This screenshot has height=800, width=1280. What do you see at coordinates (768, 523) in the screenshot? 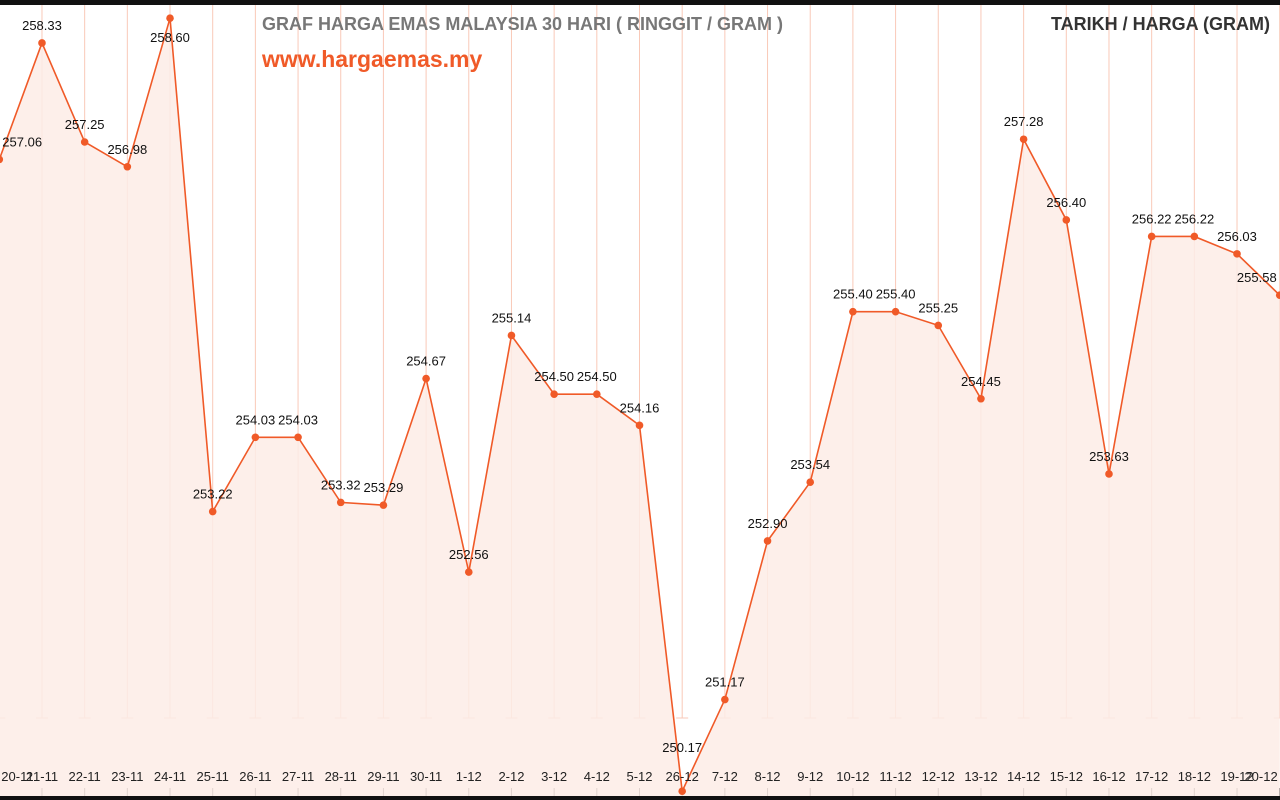
I see `data-label: 252.90` at bounding box center [768, 523].